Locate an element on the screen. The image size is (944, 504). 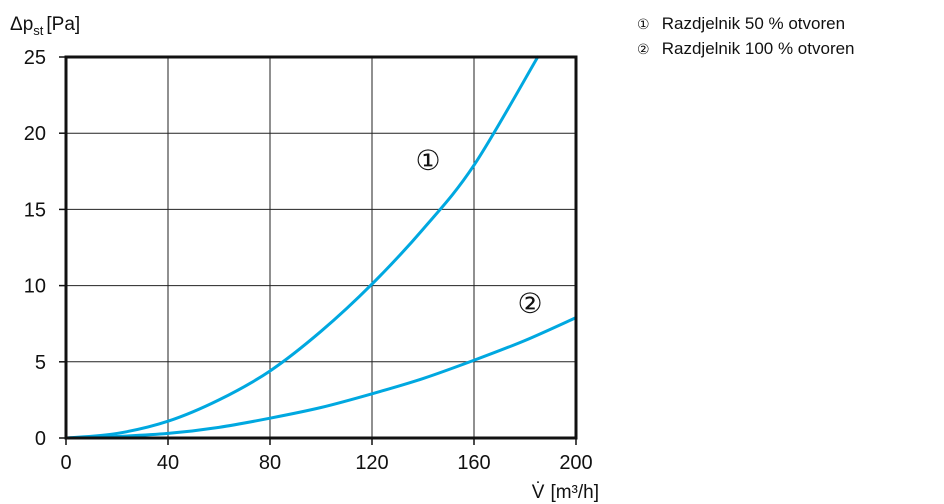
y-tick-label: 15 is located at coordinates (35, 210).